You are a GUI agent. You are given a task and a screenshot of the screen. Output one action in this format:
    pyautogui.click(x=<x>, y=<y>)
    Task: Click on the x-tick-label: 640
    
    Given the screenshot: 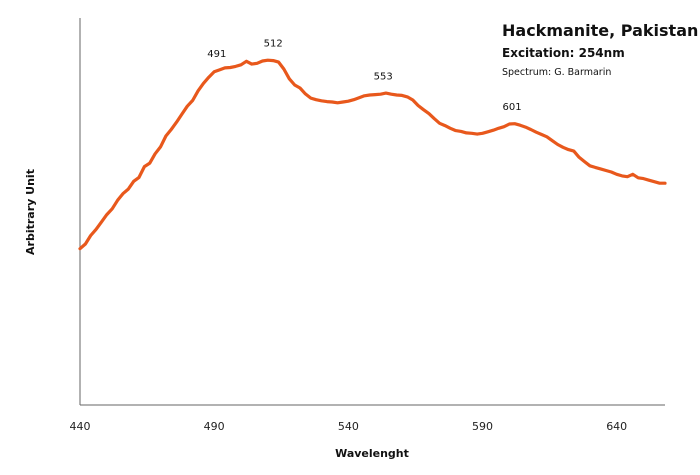 What is the action you would take?
    pyautogui.click(x=616, y=426)
    